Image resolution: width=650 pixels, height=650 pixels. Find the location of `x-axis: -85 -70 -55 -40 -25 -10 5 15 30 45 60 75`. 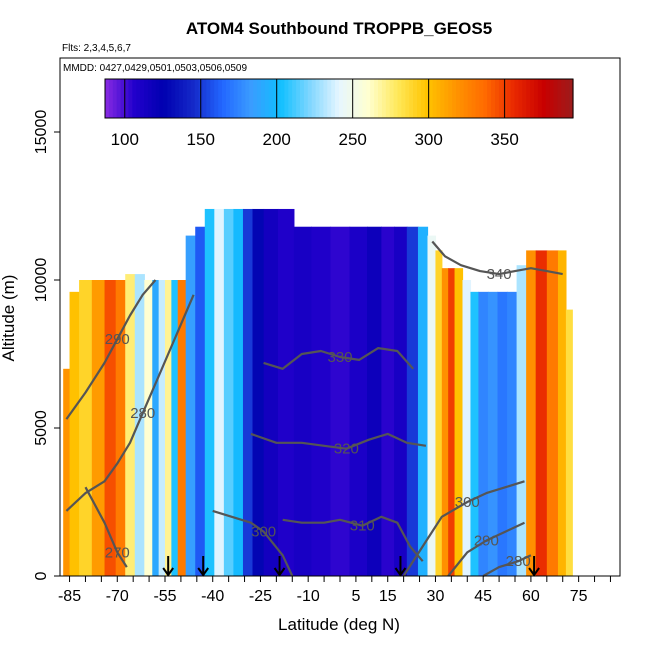

x-axis: -85 -70 -55 -40 -25 -10 5 15 30 45 60 75 is located at coordinates (334, 590).